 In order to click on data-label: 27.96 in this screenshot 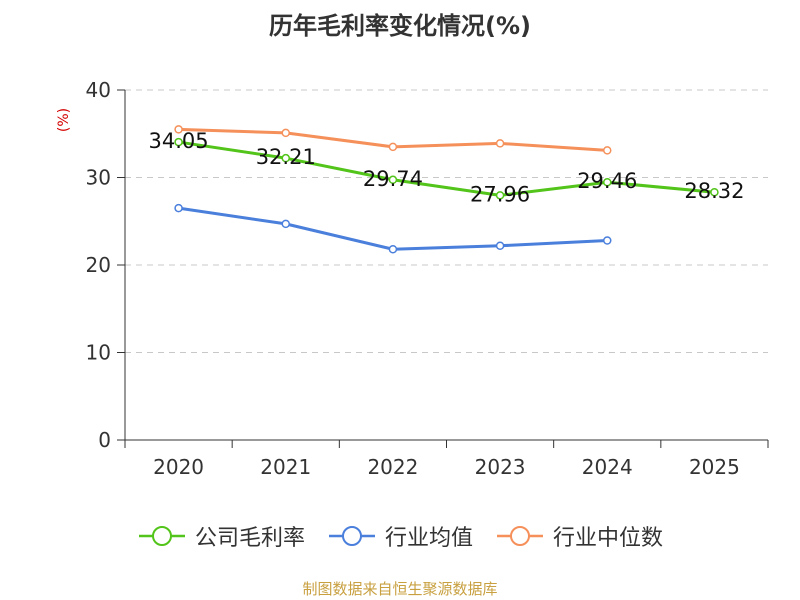, I will do `click(500, 194)`.